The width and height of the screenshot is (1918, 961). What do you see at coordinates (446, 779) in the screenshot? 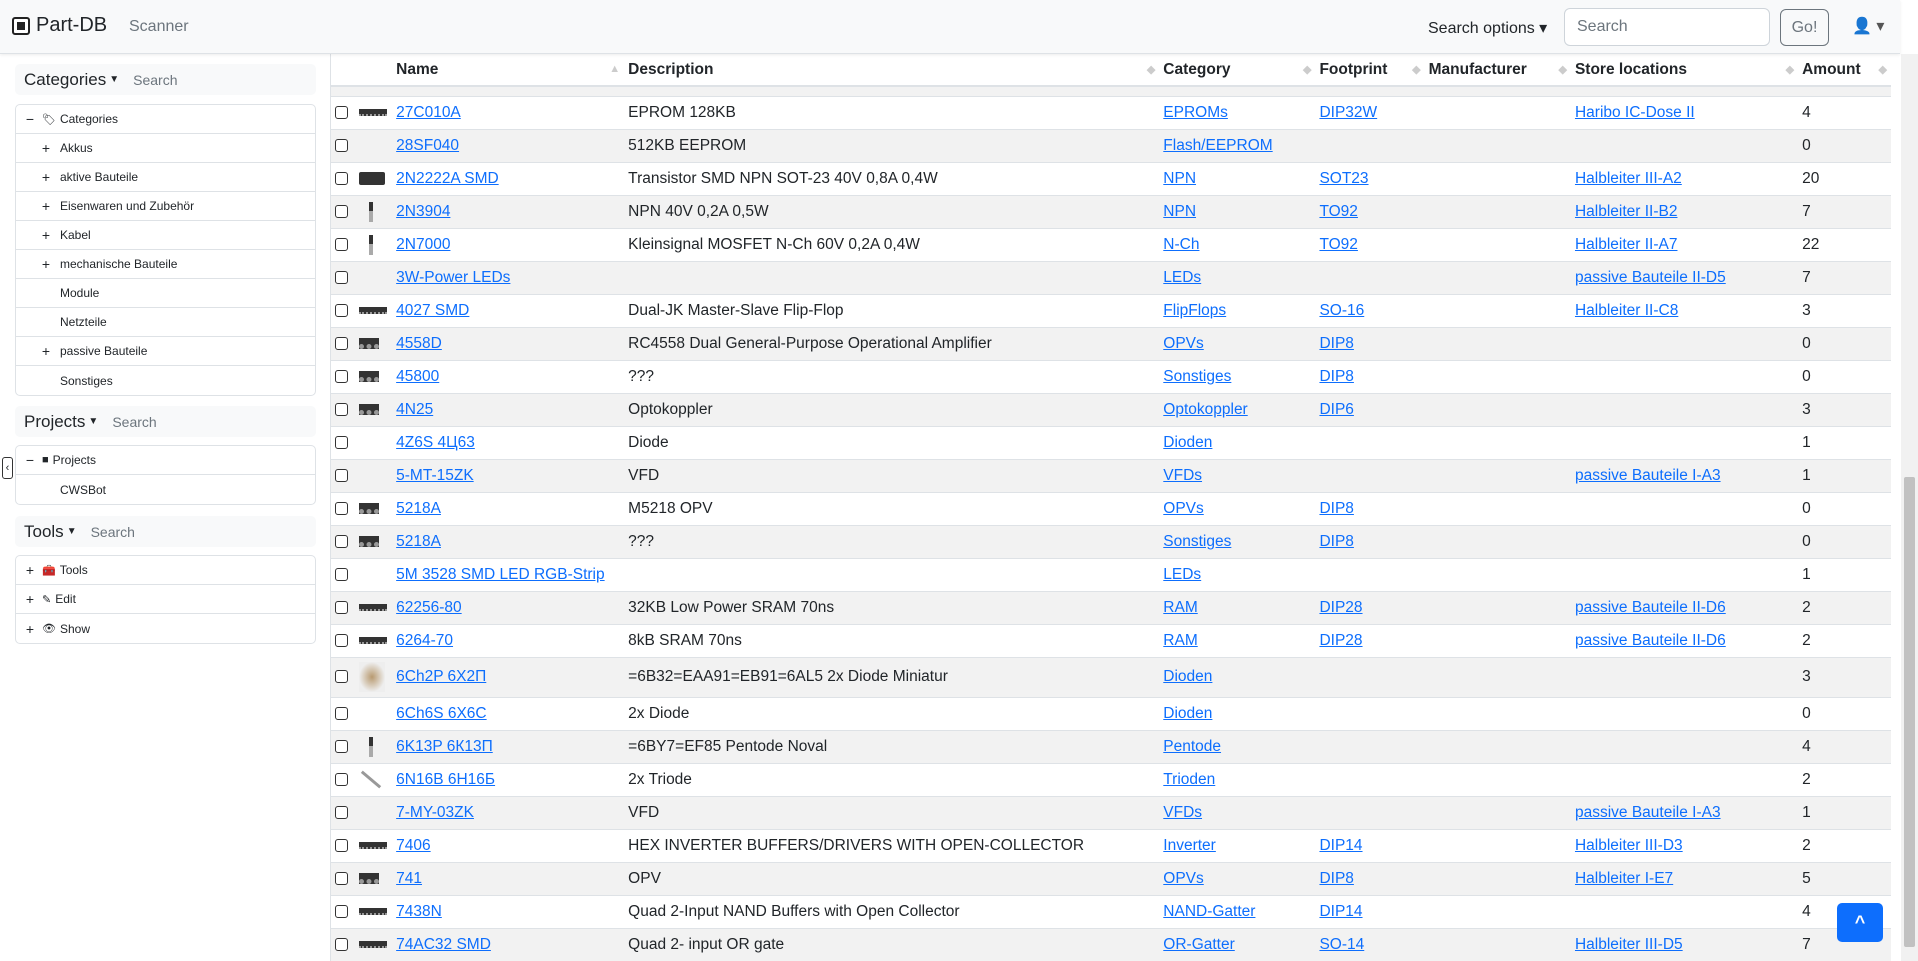
I see `part-name-link: 6N16B 6Н16Б` at bounding box center [446, 779].